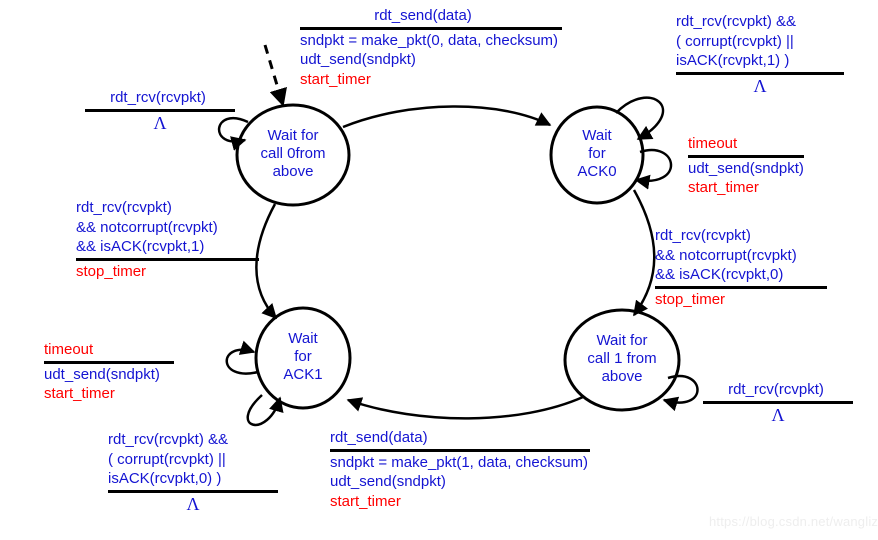 The image size is (878, 540). What do you see at coordinates (265, 410) in the screenshot?
I see `self-loop-ack1-corrupt` at bounding box center [265, 410].